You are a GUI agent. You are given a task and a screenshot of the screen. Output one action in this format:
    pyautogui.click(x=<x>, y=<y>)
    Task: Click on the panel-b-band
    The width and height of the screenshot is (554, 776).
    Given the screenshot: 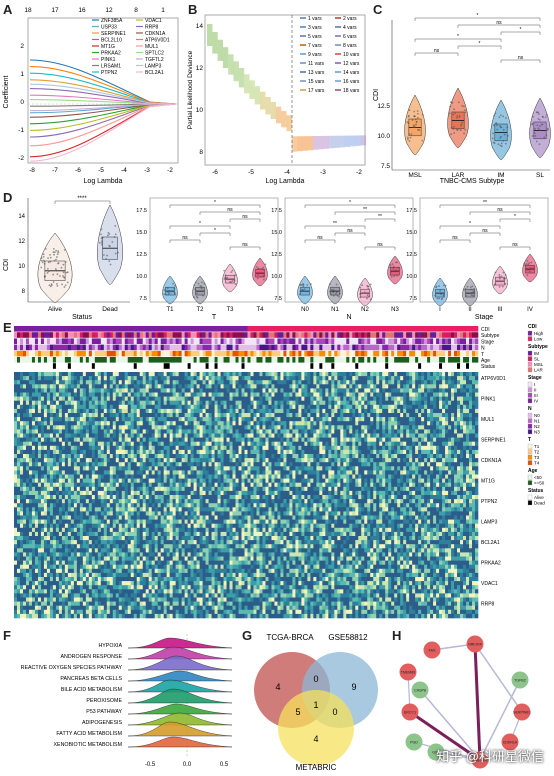 What is the action you would take?
    pyautogui.click(x=357, y=140)
    